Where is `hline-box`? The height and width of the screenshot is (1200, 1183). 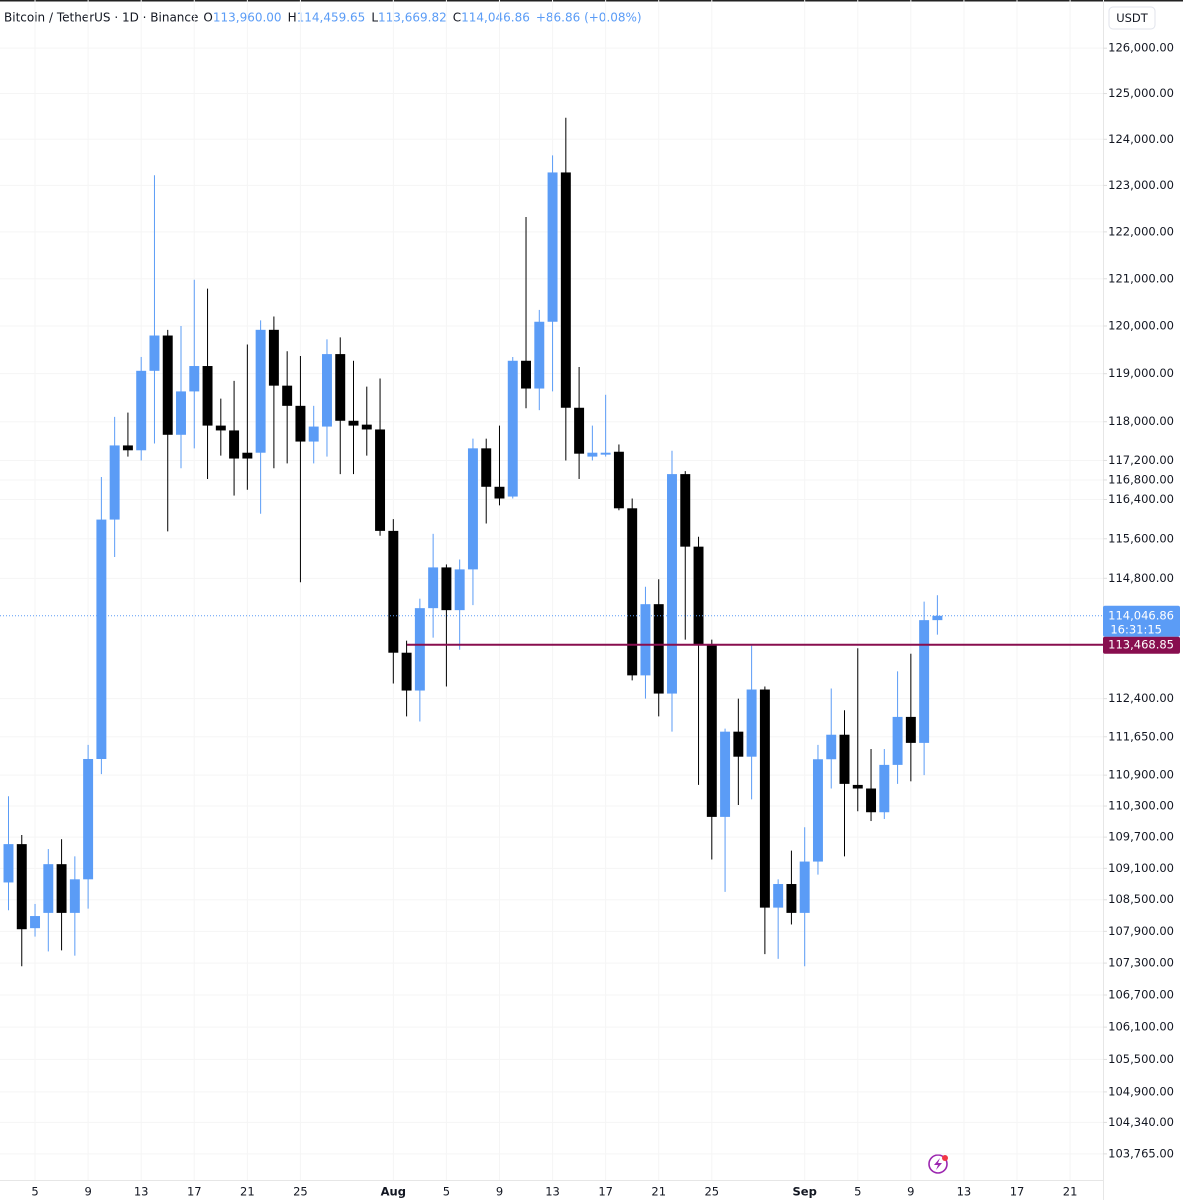 hline-box is located at coordinates (1141, 645).